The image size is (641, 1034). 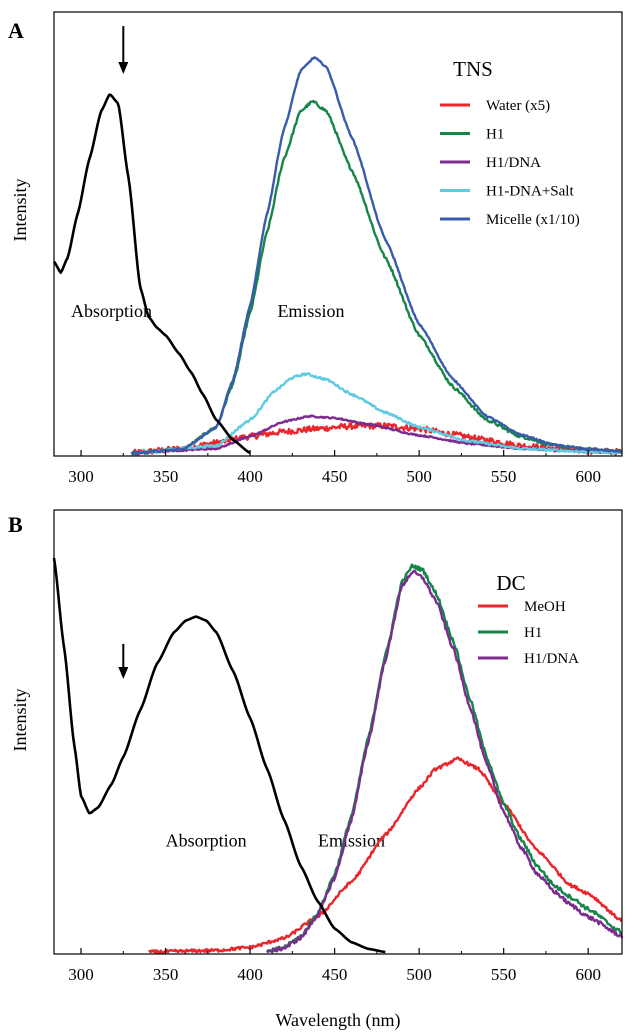 I want to click on x-axis-label: Wavelength (nm), so click(x=337, y=1020).